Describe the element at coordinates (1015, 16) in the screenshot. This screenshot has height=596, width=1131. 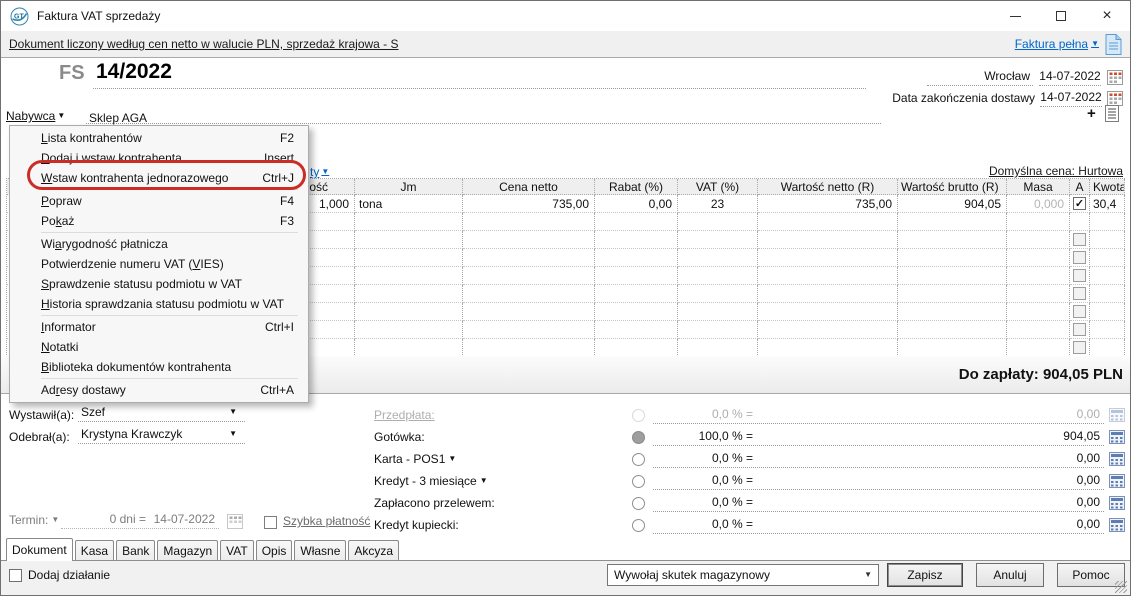
I see `minimize-button` at that location.